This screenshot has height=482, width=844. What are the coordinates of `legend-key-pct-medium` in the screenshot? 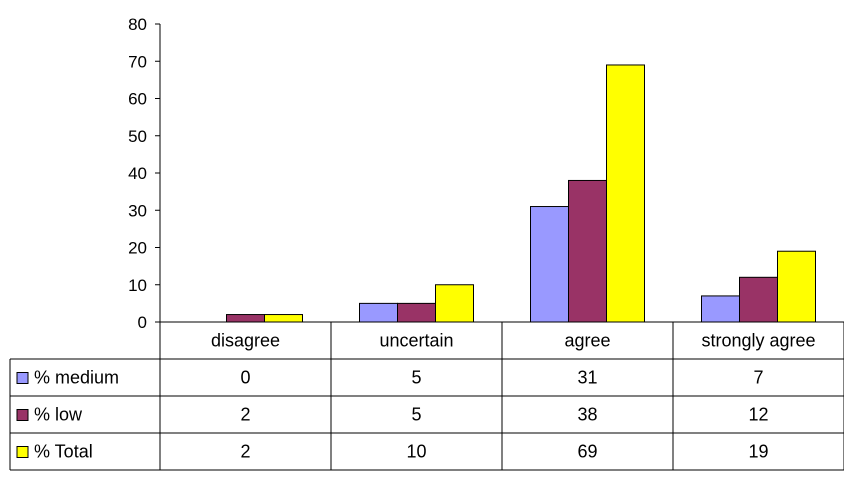 It's located at (22, 378).